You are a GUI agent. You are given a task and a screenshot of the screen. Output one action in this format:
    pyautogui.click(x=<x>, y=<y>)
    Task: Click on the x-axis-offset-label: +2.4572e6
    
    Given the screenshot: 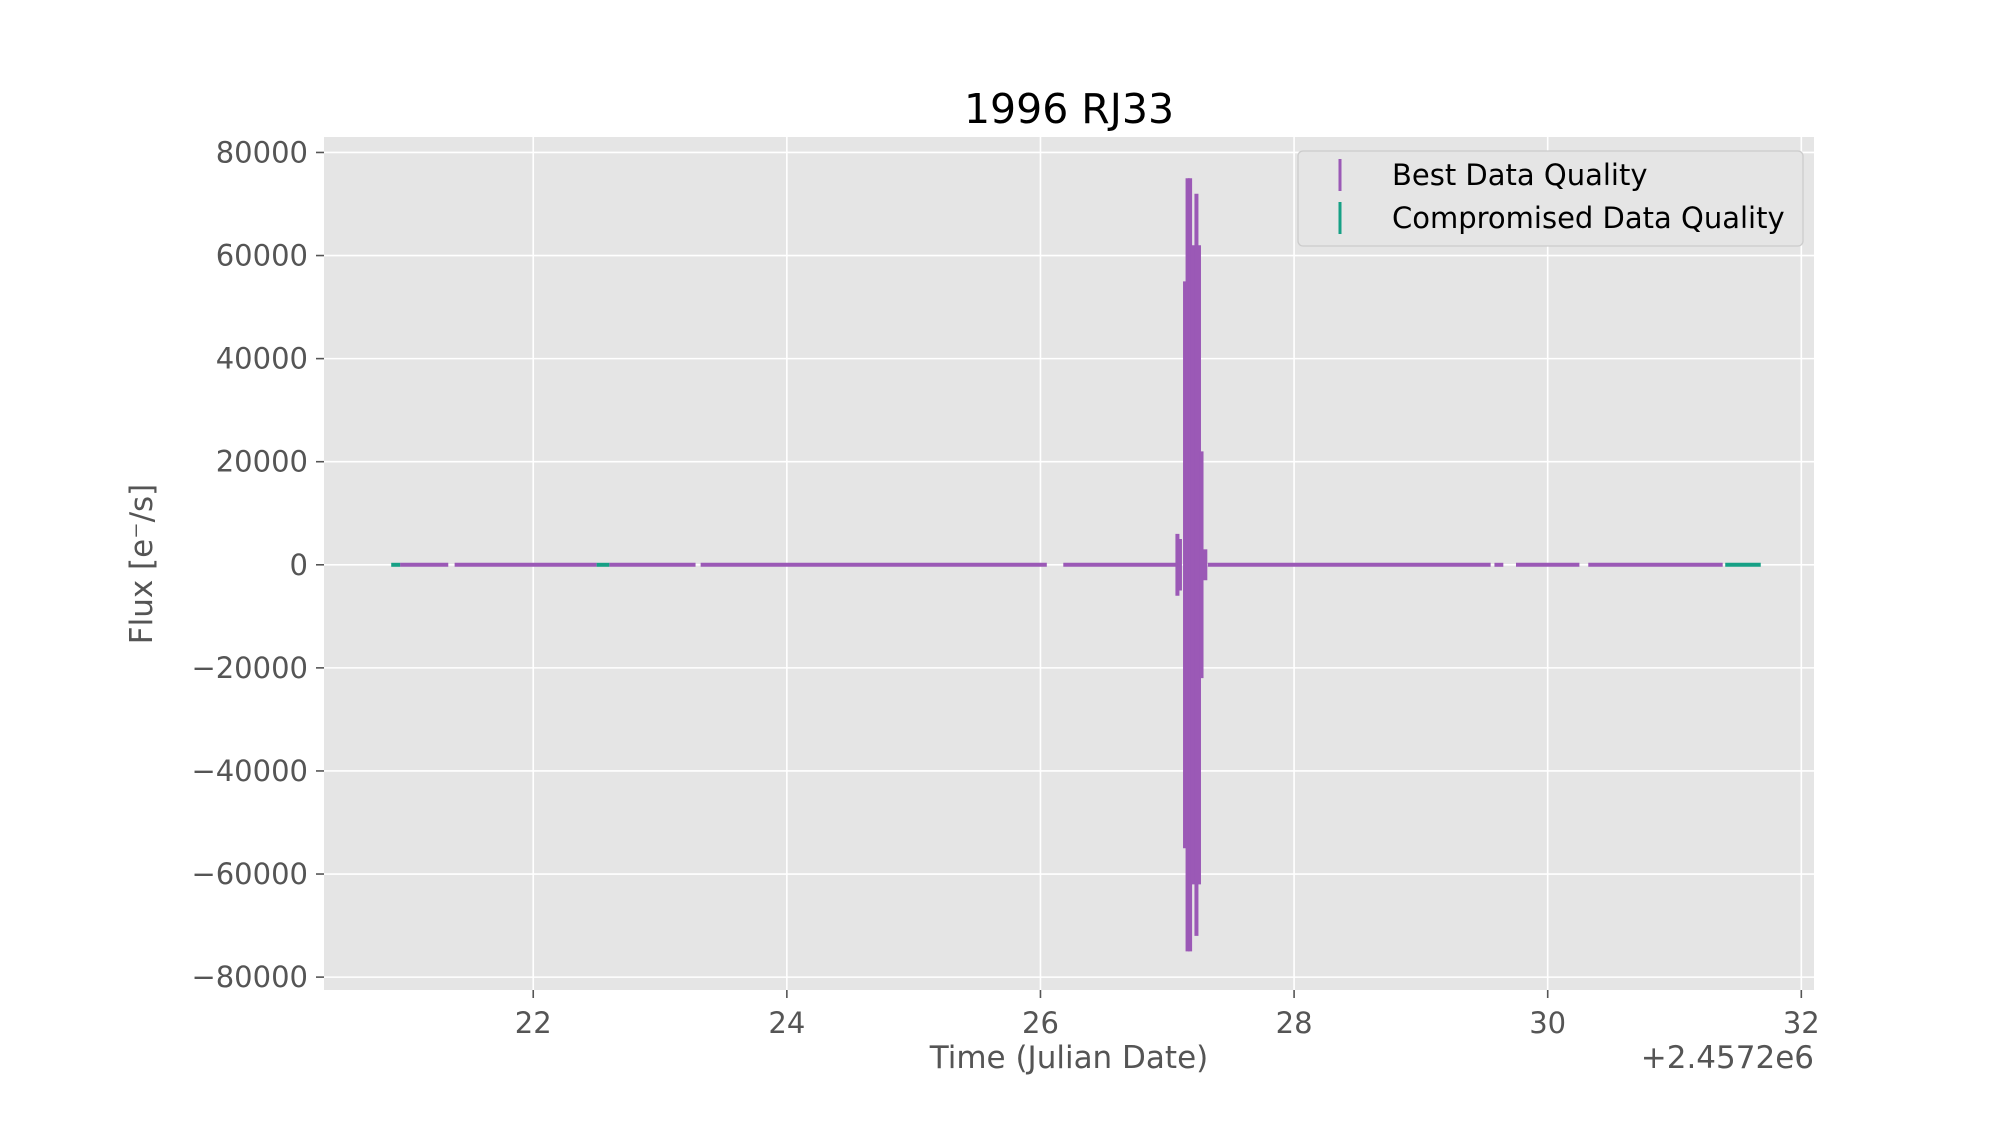 What is the action you would take?
    pyautogui.click(x=1727, y=1058)
    